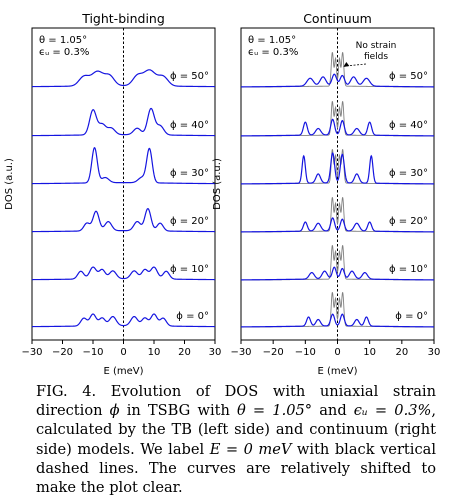 The width and height of the screenshot is (453, 500). I want to click on annotation-text: fields, so click(376, 57).